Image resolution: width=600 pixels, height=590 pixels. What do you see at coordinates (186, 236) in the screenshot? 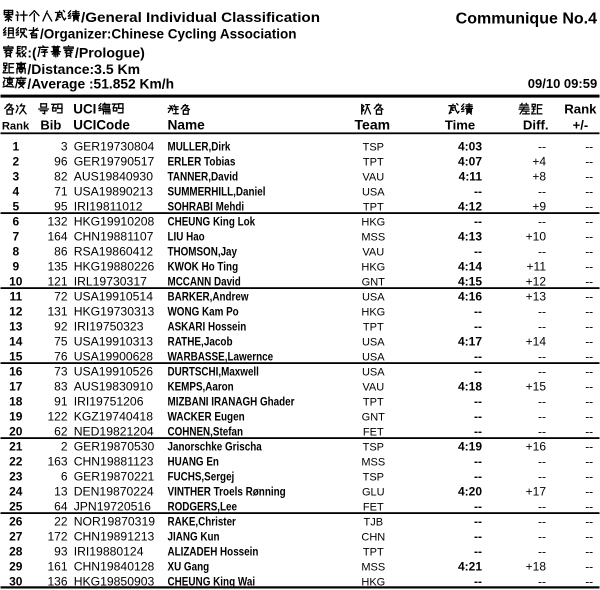
I see `svg-text: LIU Hao` at bounding box center [186, 236].